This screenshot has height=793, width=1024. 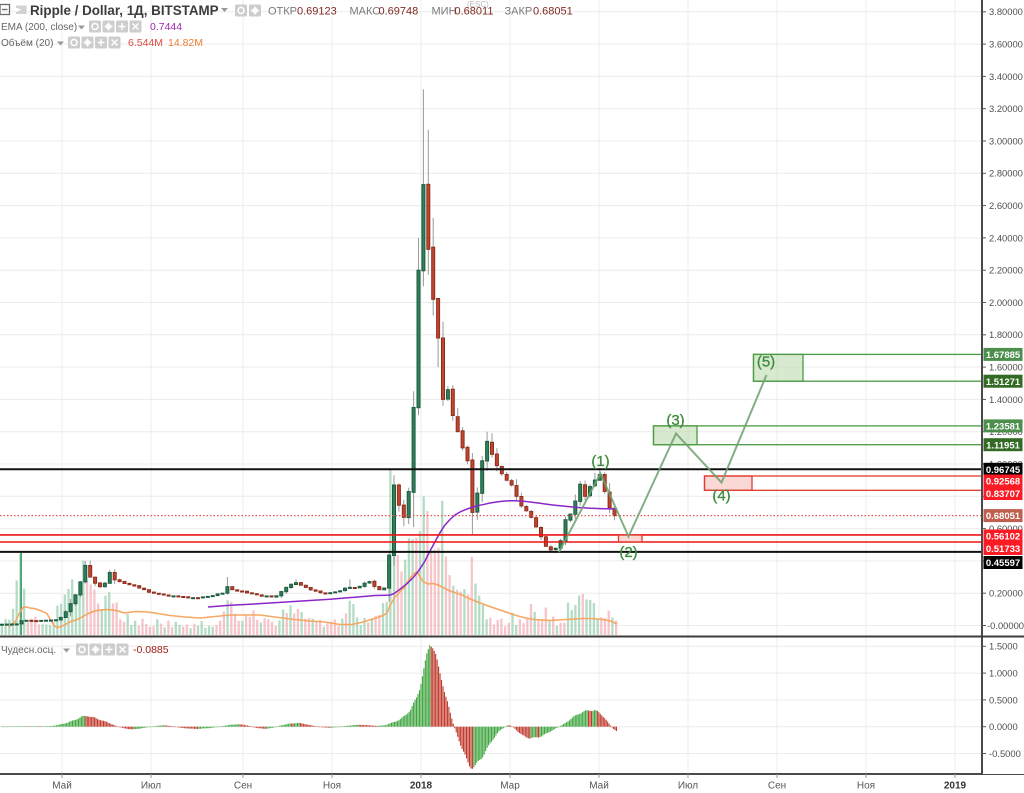 I want to click on svg-text: 1.11951, so click(x=1003, y=445).